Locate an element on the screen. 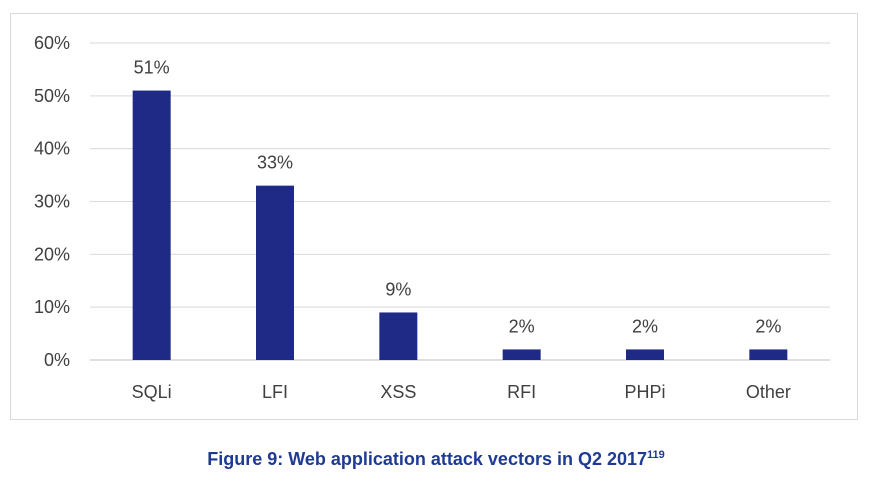 This screenshot has height=485, width=872. data-label: 9% is located at coordinates (398, 289).